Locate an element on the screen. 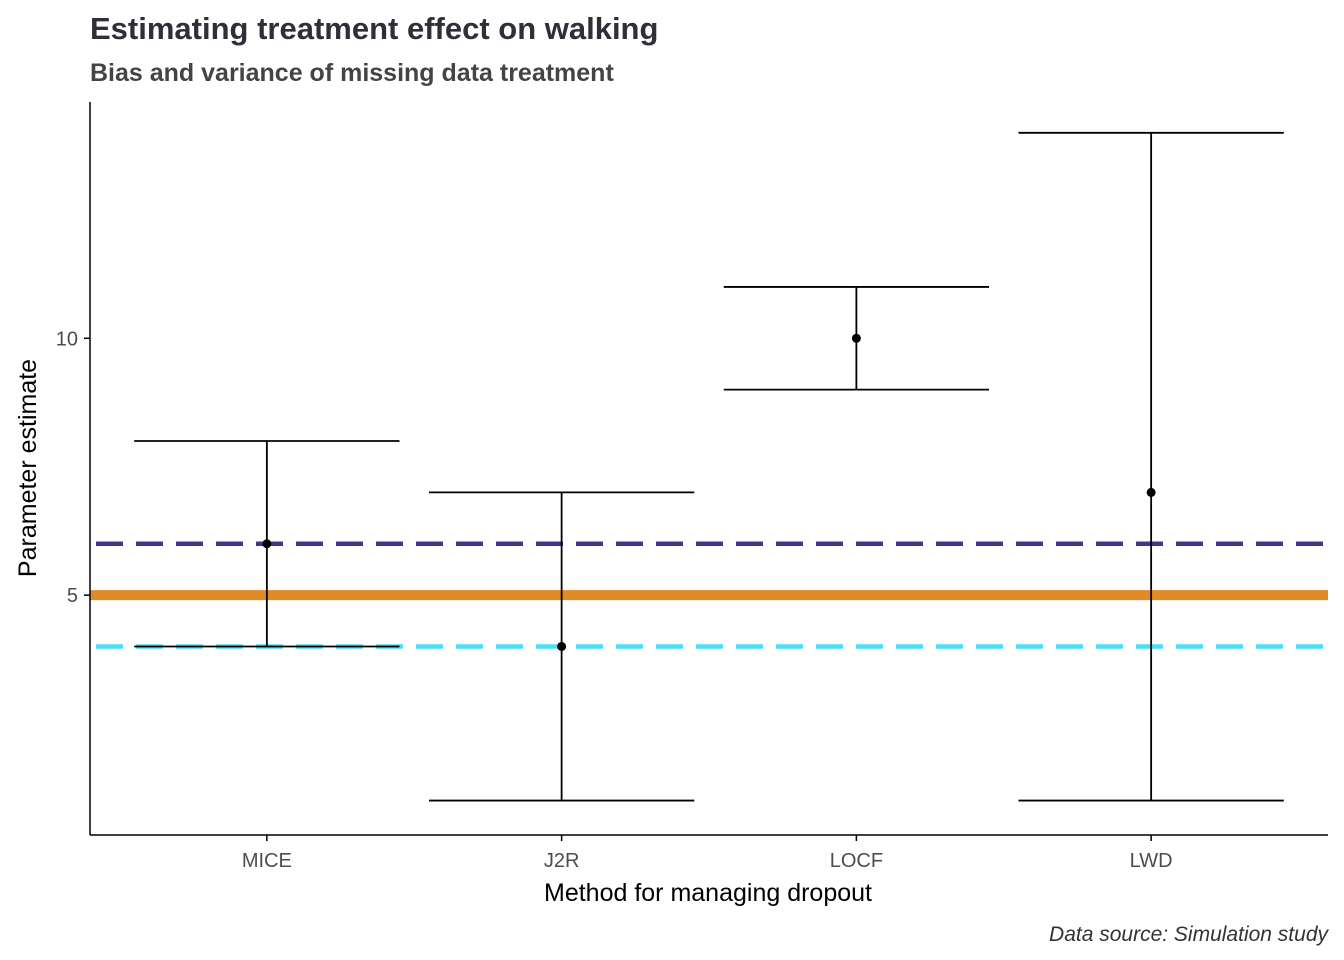 The image size is (1344, 960). x-tick-label-mice: MICE is located at coordinates (267, 861).